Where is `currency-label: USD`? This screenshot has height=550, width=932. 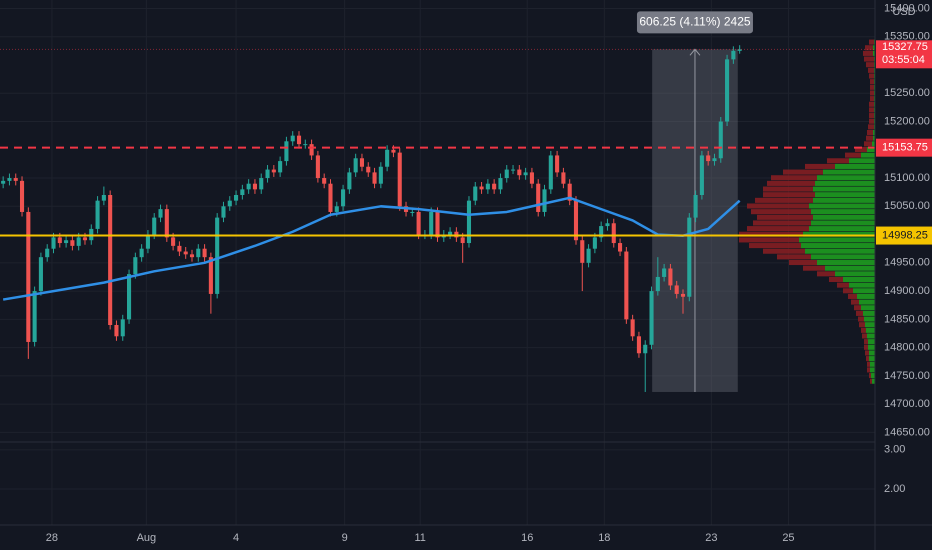
currency-label: USD is located at coordinates (903, 12).